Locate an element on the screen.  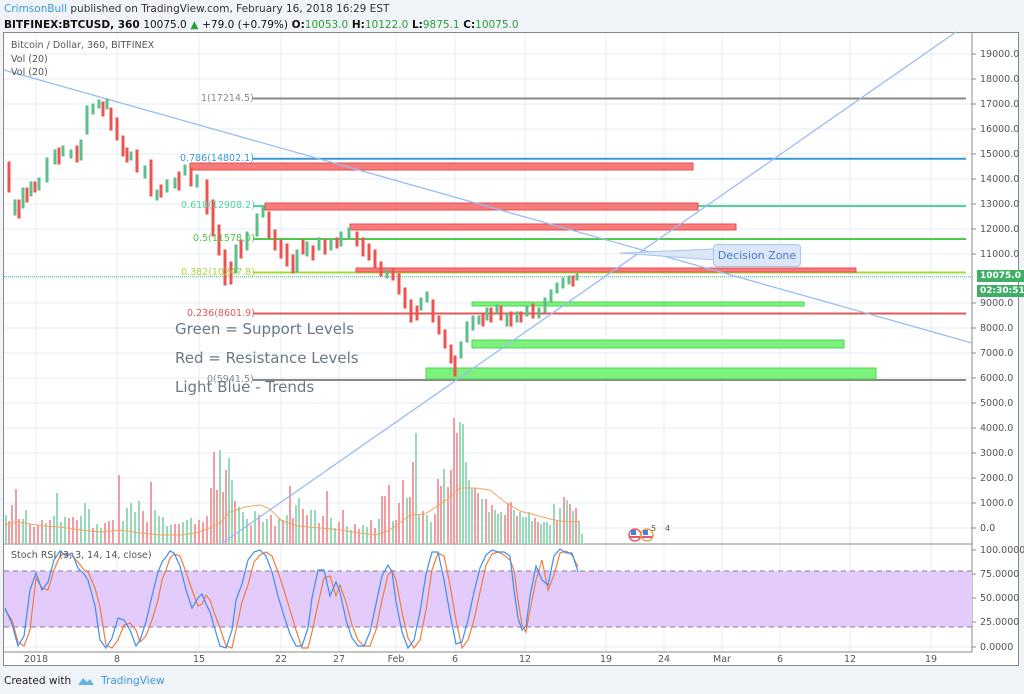
tradingview-logo-icon is located at coordinates (86, 681).